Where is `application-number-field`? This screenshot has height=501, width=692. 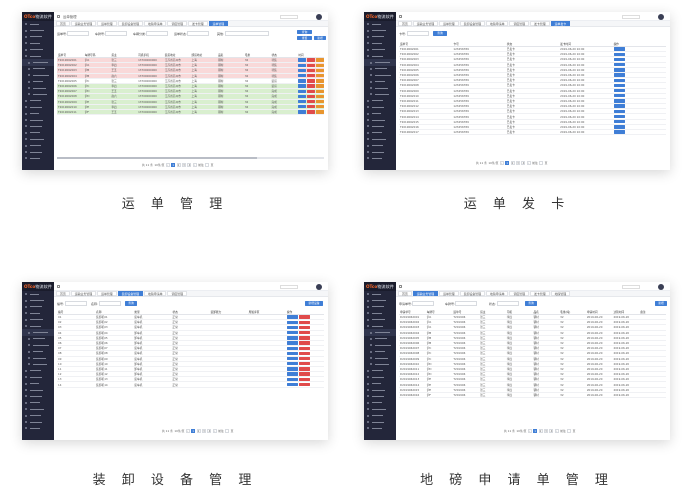 application-number-field is located at coordinates (423, 303).